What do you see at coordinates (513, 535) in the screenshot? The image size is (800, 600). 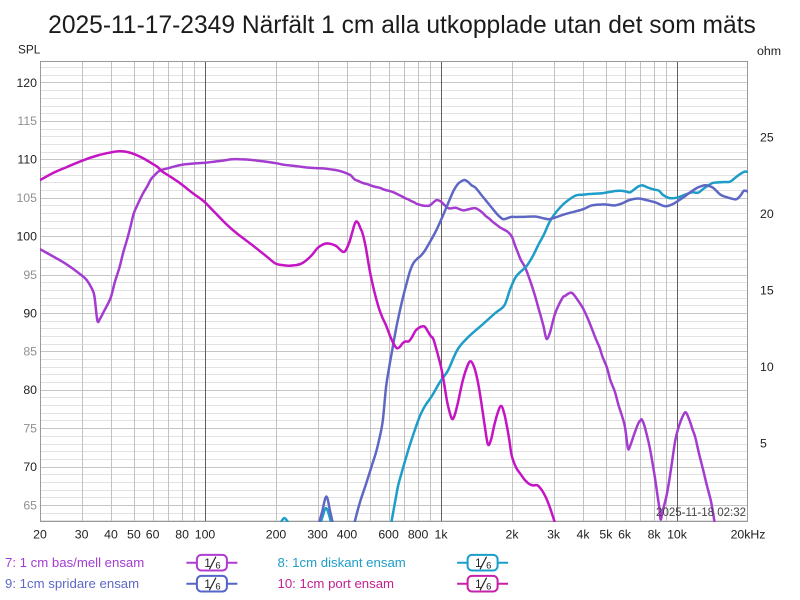 I see `svg-text: 2k` at bounding box center [513, 535].